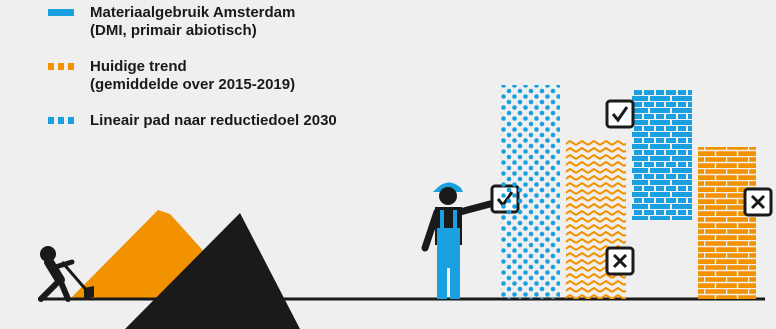  What do you see at coordinates (620, 114) in the screenshot?
I see `checkbox-checked-icon` at bounding box center [620, 114].